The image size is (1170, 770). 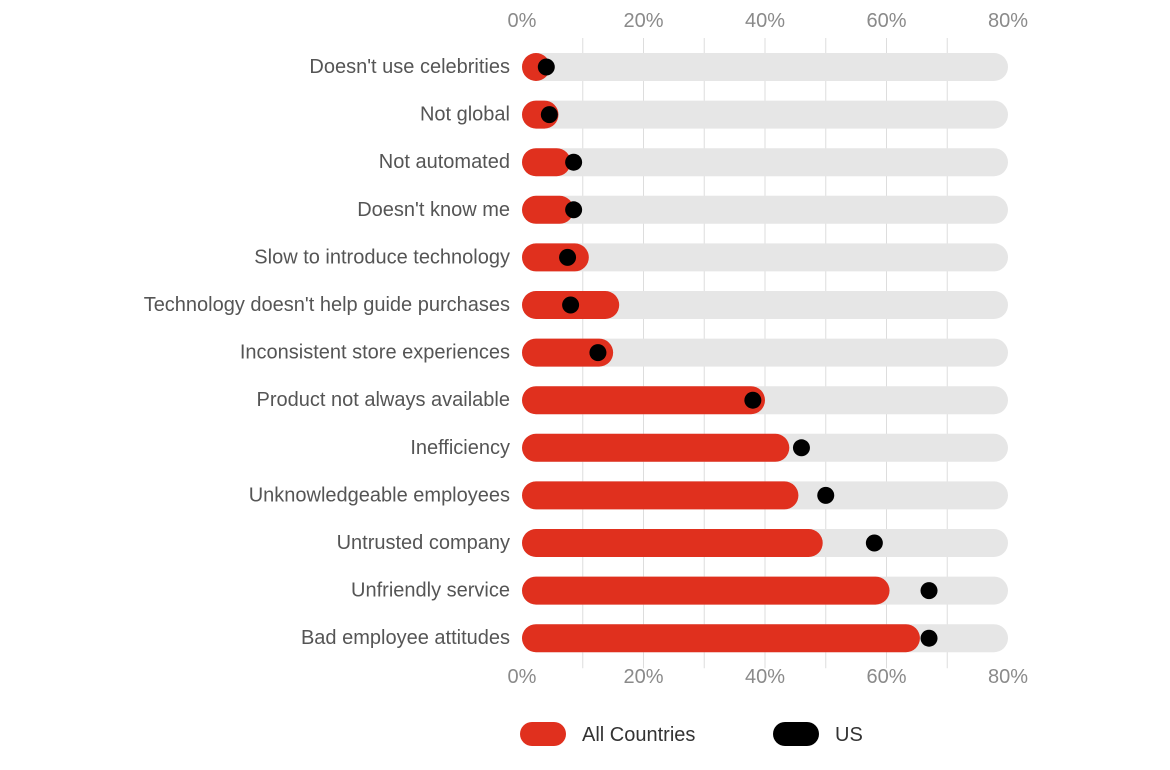 I want to click on x-tick-label-bottom: 40%, so click(x=765, y=677).